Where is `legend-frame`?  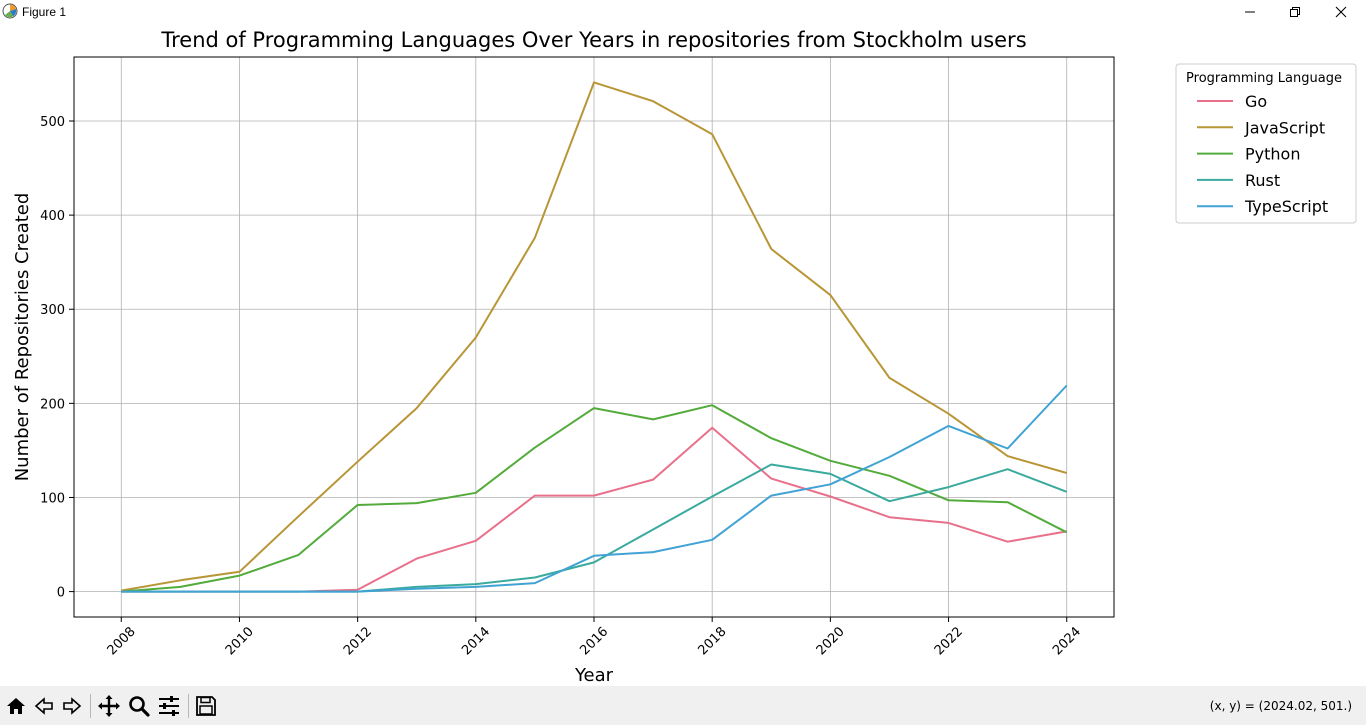
legend-frame is located at coordinates (1266, 143).